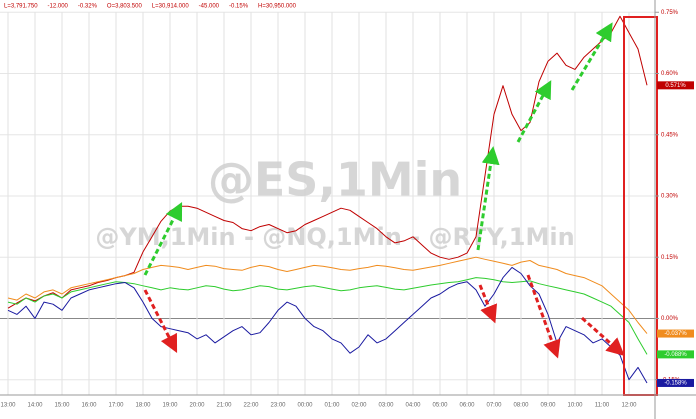  Describe the element at coordinates (125, 7) in the screenshot. I see `header-item: O=3,803.500` at that location.